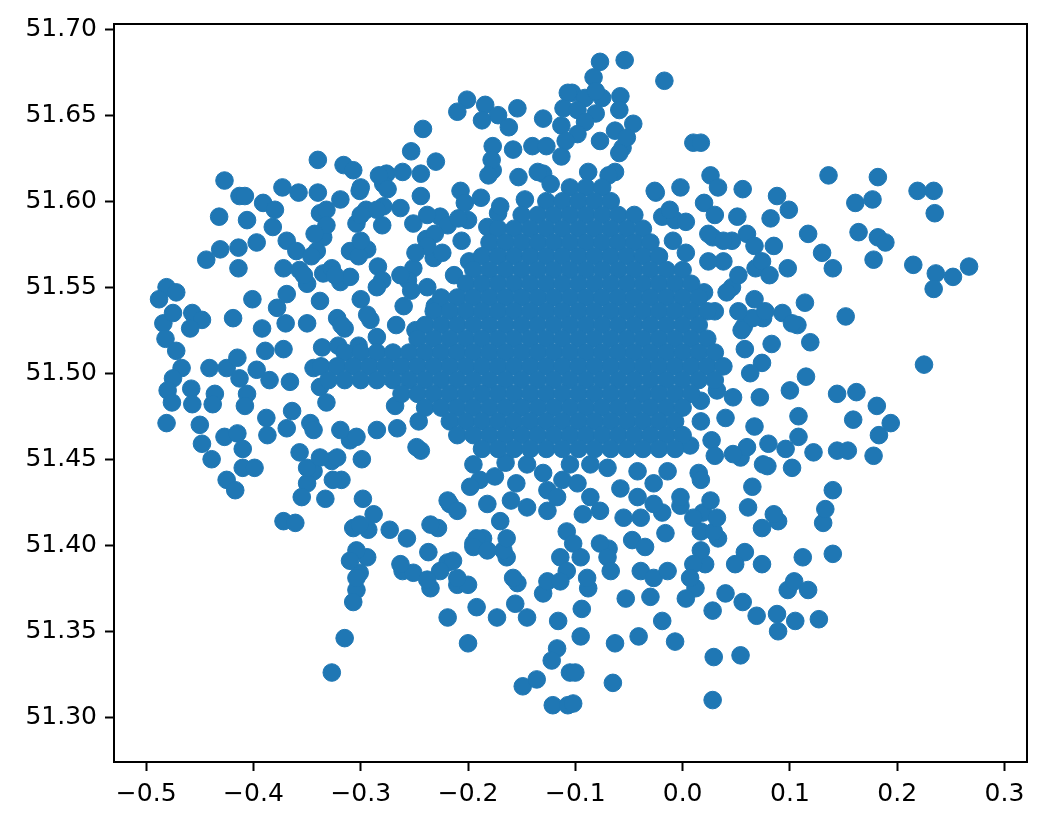 This screenshot has height=827, width=1046. Describe the element at coordinates (61, 629) in the screenshot. I see `y-tick-label: 51.35` at that location.